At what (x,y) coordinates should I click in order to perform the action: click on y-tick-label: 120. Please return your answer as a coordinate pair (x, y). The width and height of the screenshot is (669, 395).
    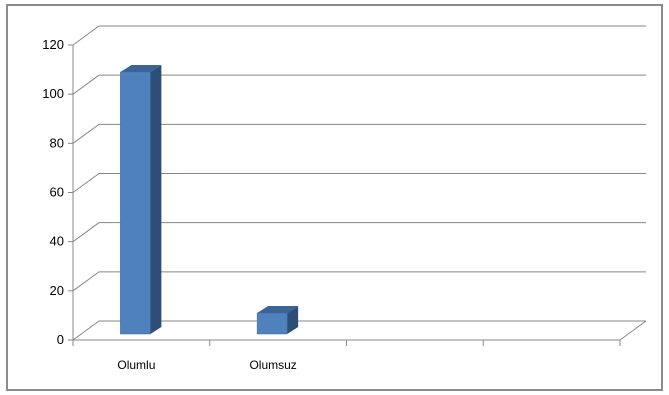
    Looking at the image, I should click on (53, 44).